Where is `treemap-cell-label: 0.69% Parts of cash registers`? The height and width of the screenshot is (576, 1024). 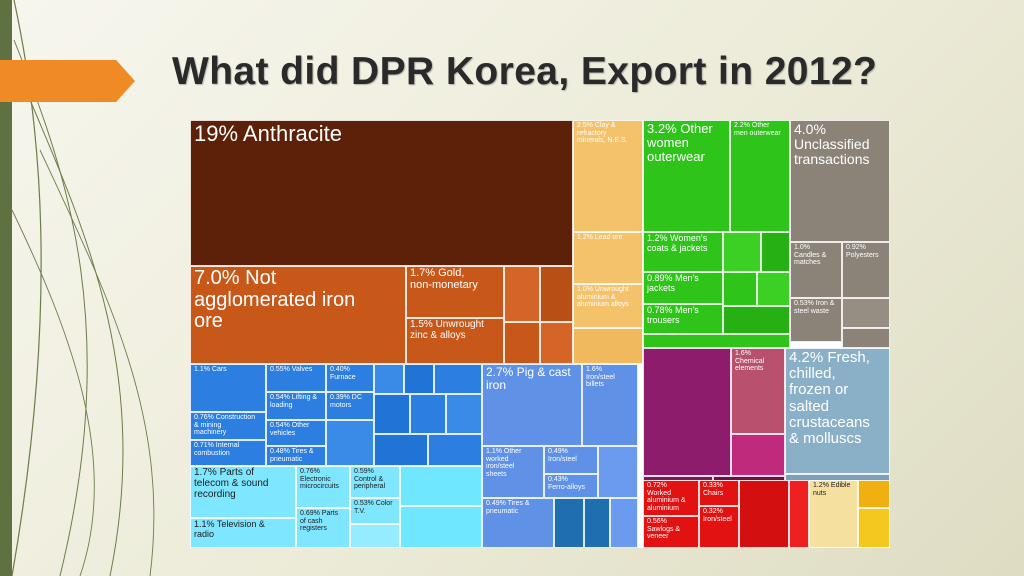 treemap-cell-label: 0.69% Parts of cash registers is located at coordinates (319, 521).